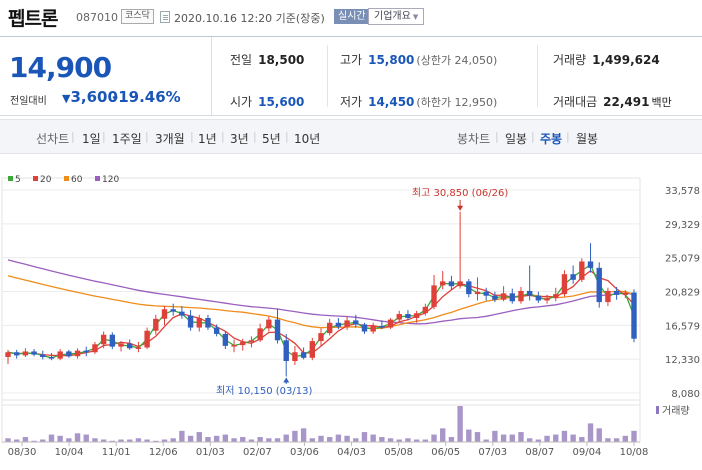  I want to click on ma60-line, so click(321, 302).